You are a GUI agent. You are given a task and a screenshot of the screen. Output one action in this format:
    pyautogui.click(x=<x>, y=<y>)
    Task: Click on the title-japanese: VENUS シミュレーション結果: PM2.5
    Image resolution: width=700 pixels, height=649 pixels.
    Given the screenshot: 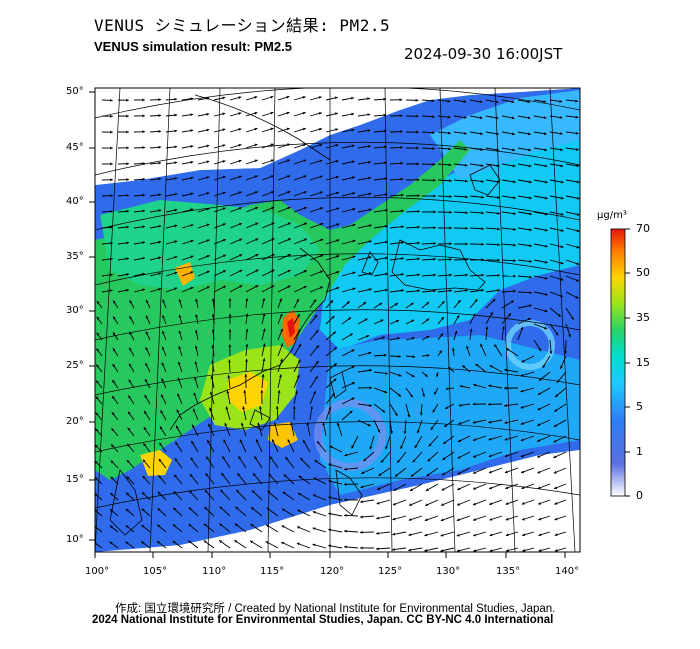 What is the action you would take?
    pyautogui.click(x=242, y=25)
    